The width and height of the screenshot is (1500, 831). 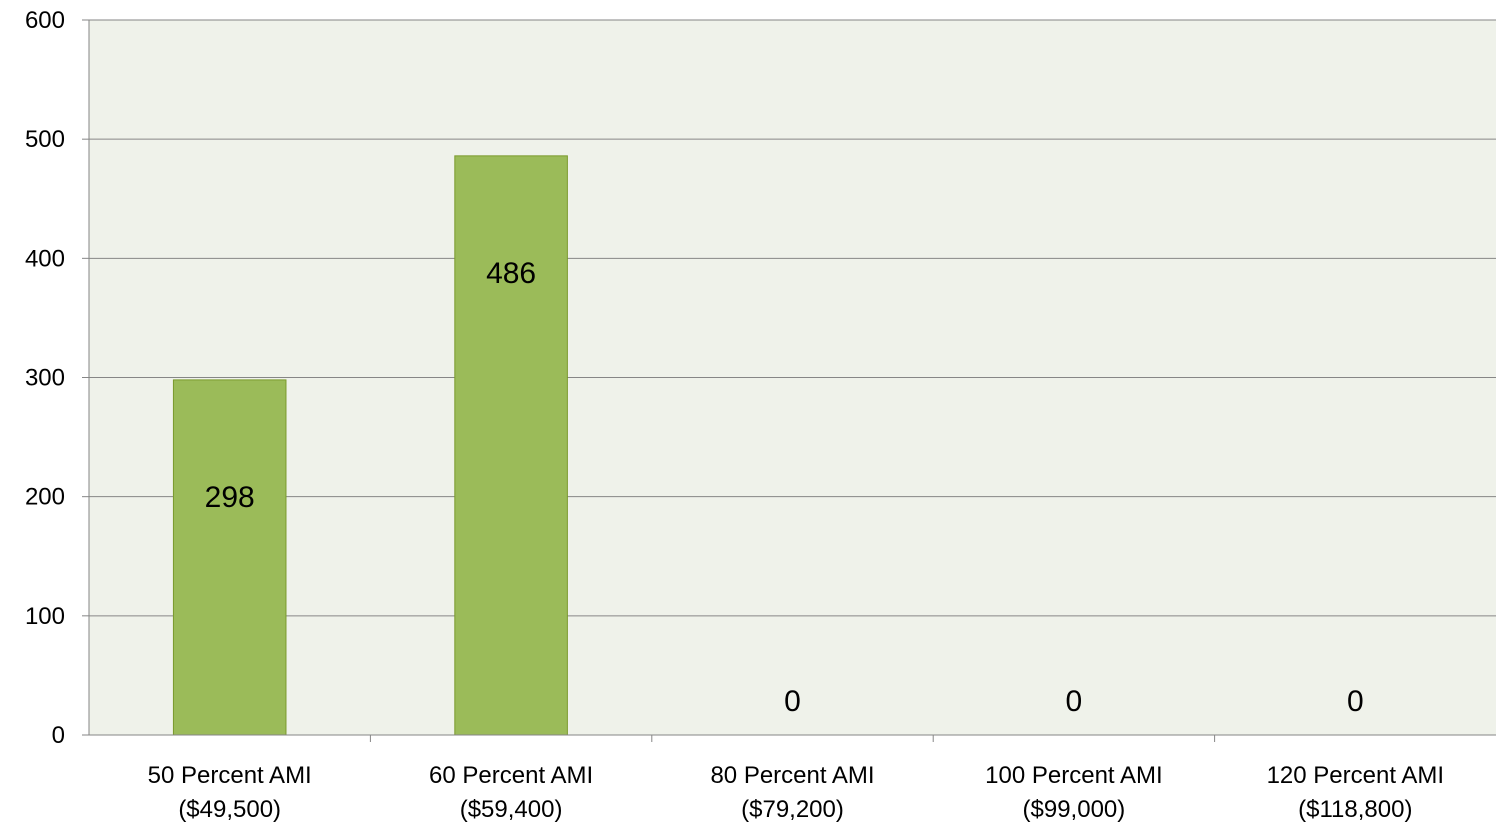 I want to click on x-tick-label: 50 Percent AMI, so click(x=230, y=775).